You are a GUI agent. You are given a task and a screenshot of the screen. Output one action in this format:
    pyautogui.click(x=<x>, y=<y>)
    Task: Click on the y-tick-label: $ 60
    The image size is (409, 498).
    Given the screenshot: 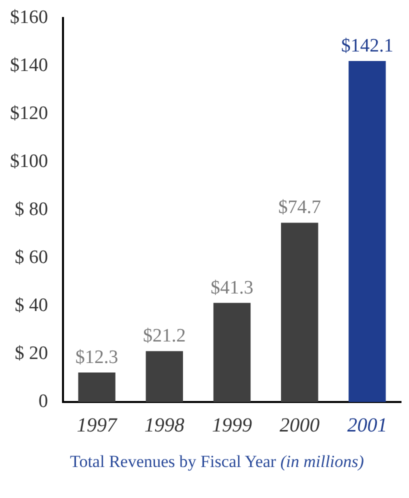 What is the action you would take?
    pyautogui.click(x=31, y=257)
    